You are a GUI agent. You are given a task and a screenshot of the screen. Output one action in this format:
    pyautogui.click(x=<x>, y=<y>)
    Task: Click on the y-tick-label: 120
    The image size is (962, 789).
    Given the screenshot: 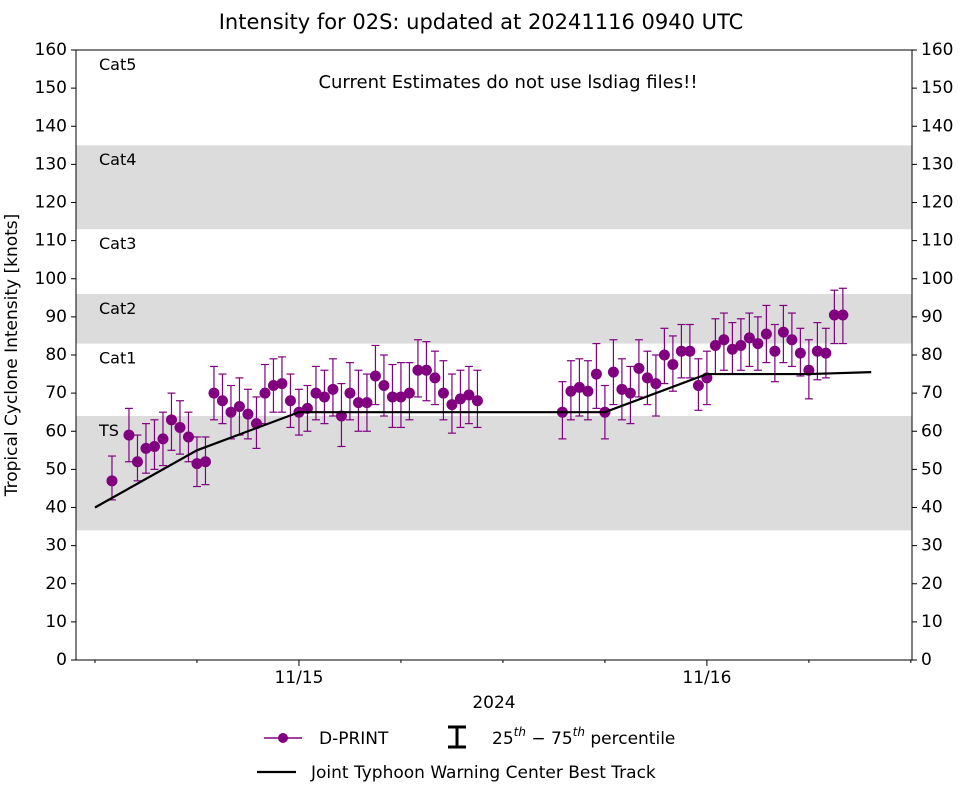 What is the action you would take?
    pyautogui.click(x=51, y=203)
    